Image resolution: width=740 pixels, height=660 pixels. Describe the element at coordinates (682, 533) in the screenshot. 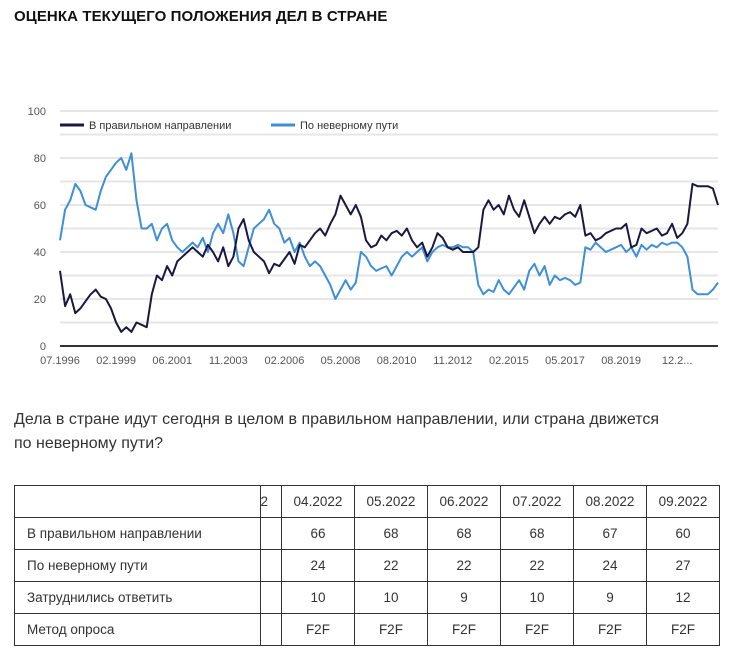

I see `cell: 60` at that location.